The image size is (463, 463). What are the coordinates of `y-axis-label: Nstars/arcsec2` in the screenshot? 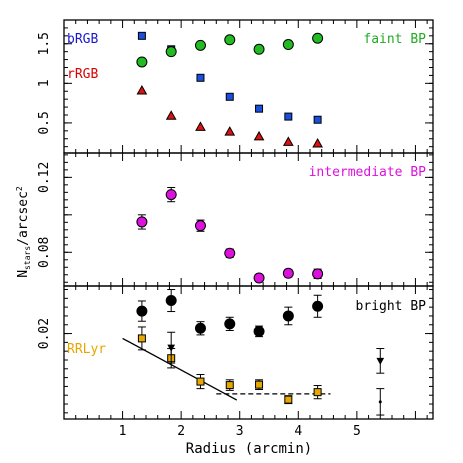 It's located at (23, 232).